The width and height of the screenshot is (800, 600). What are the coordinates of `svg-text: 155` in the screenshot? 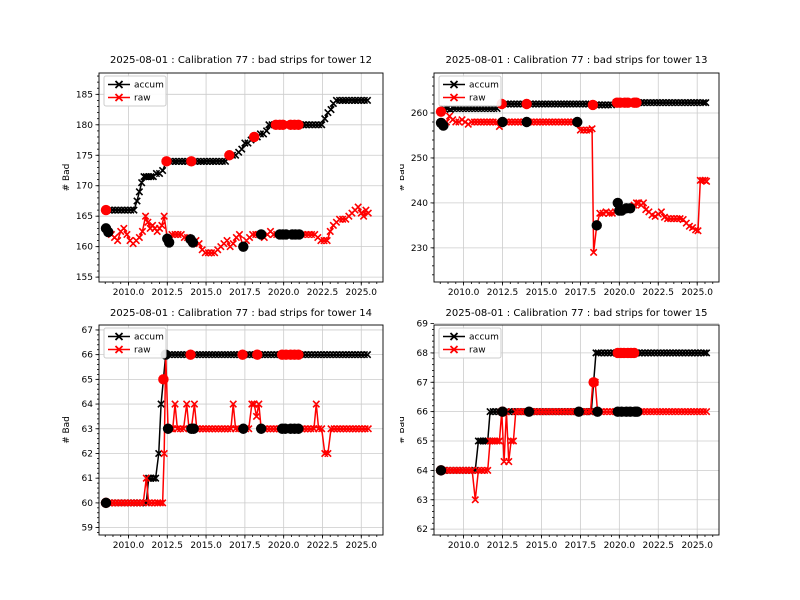 It's located at (84, 278).